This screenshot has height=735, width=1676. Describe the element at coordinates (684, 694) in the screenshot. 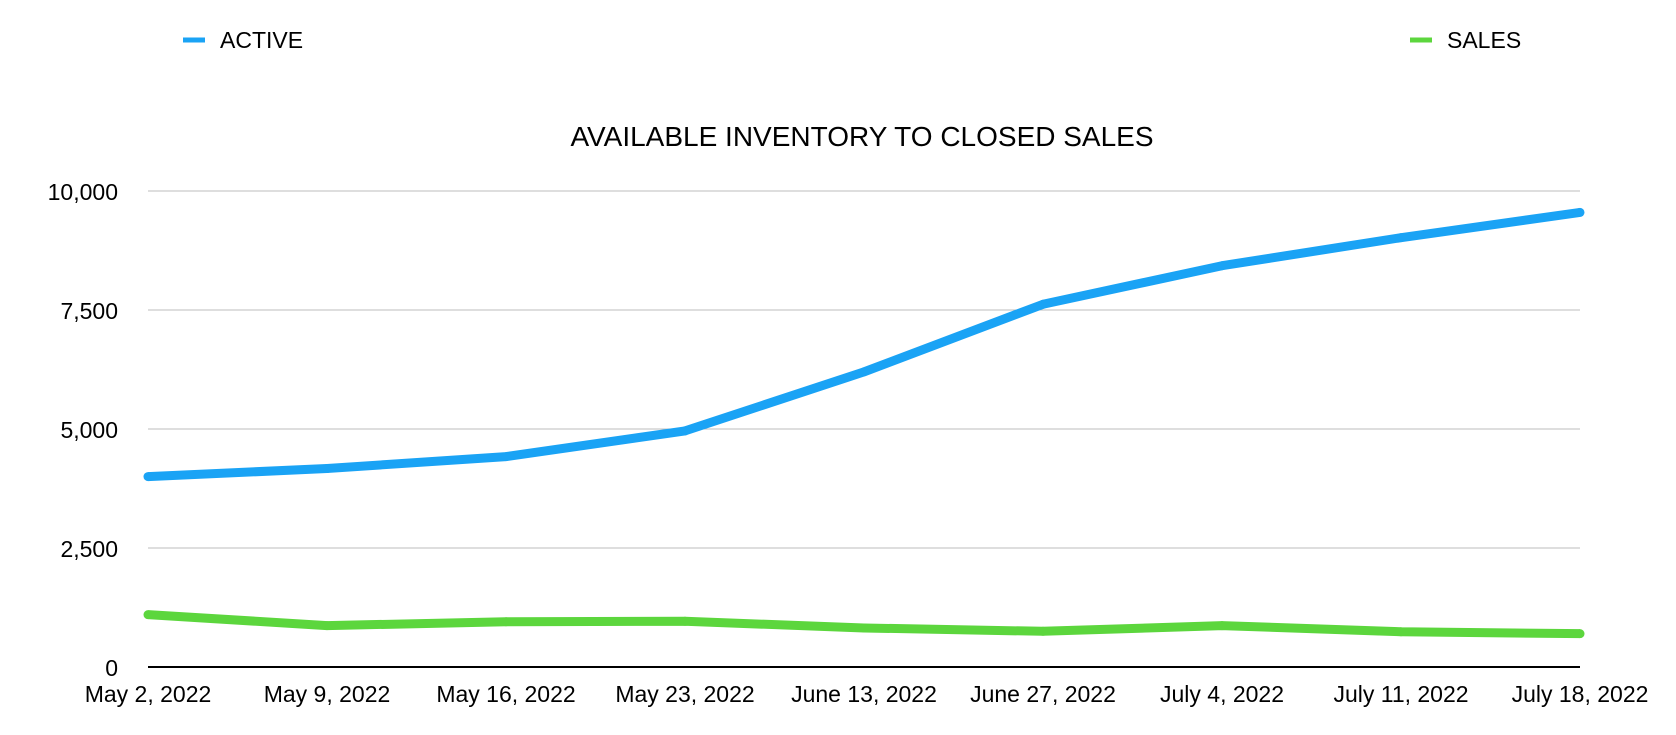

I see `x-tick-label: May 23, 2022` at that location.